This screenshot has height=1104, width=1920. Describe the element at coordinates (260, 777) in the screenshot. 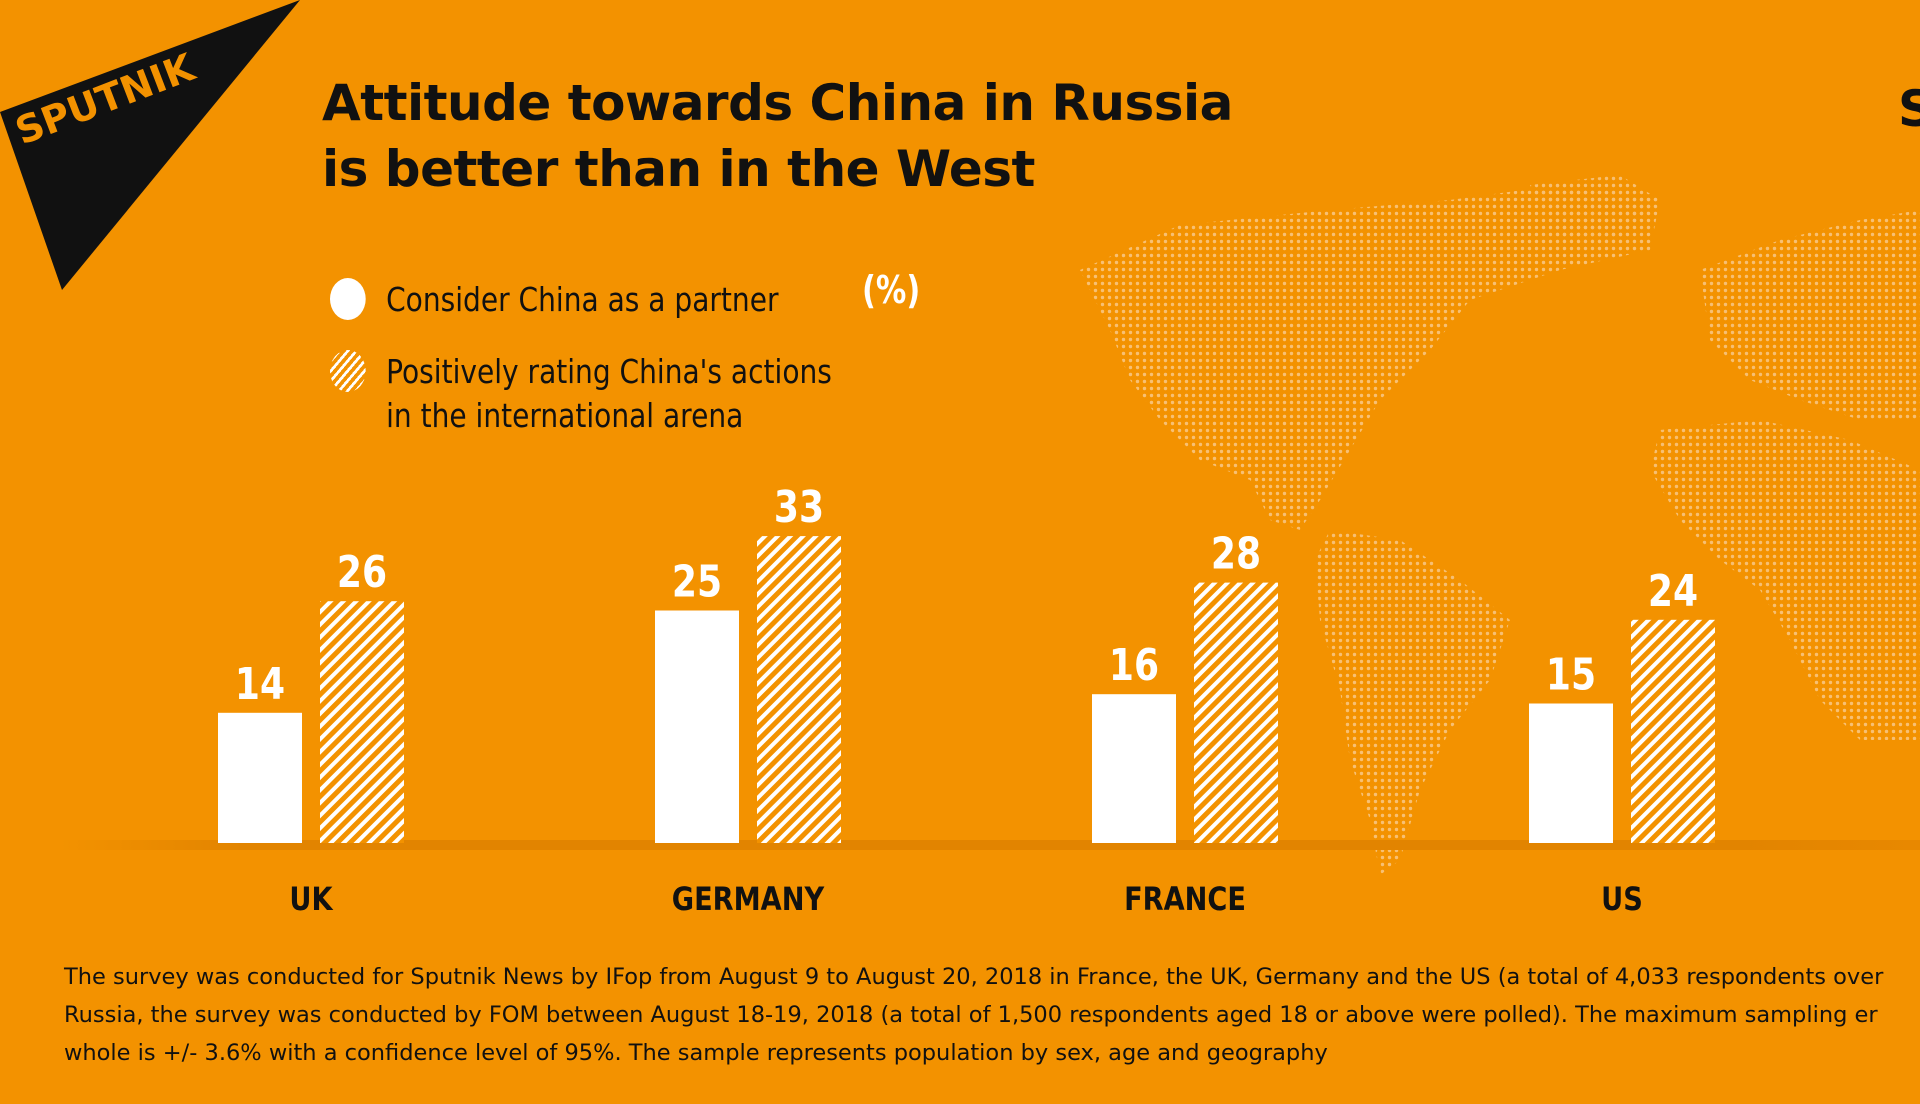

I see `bar-uk-partner` at that location.